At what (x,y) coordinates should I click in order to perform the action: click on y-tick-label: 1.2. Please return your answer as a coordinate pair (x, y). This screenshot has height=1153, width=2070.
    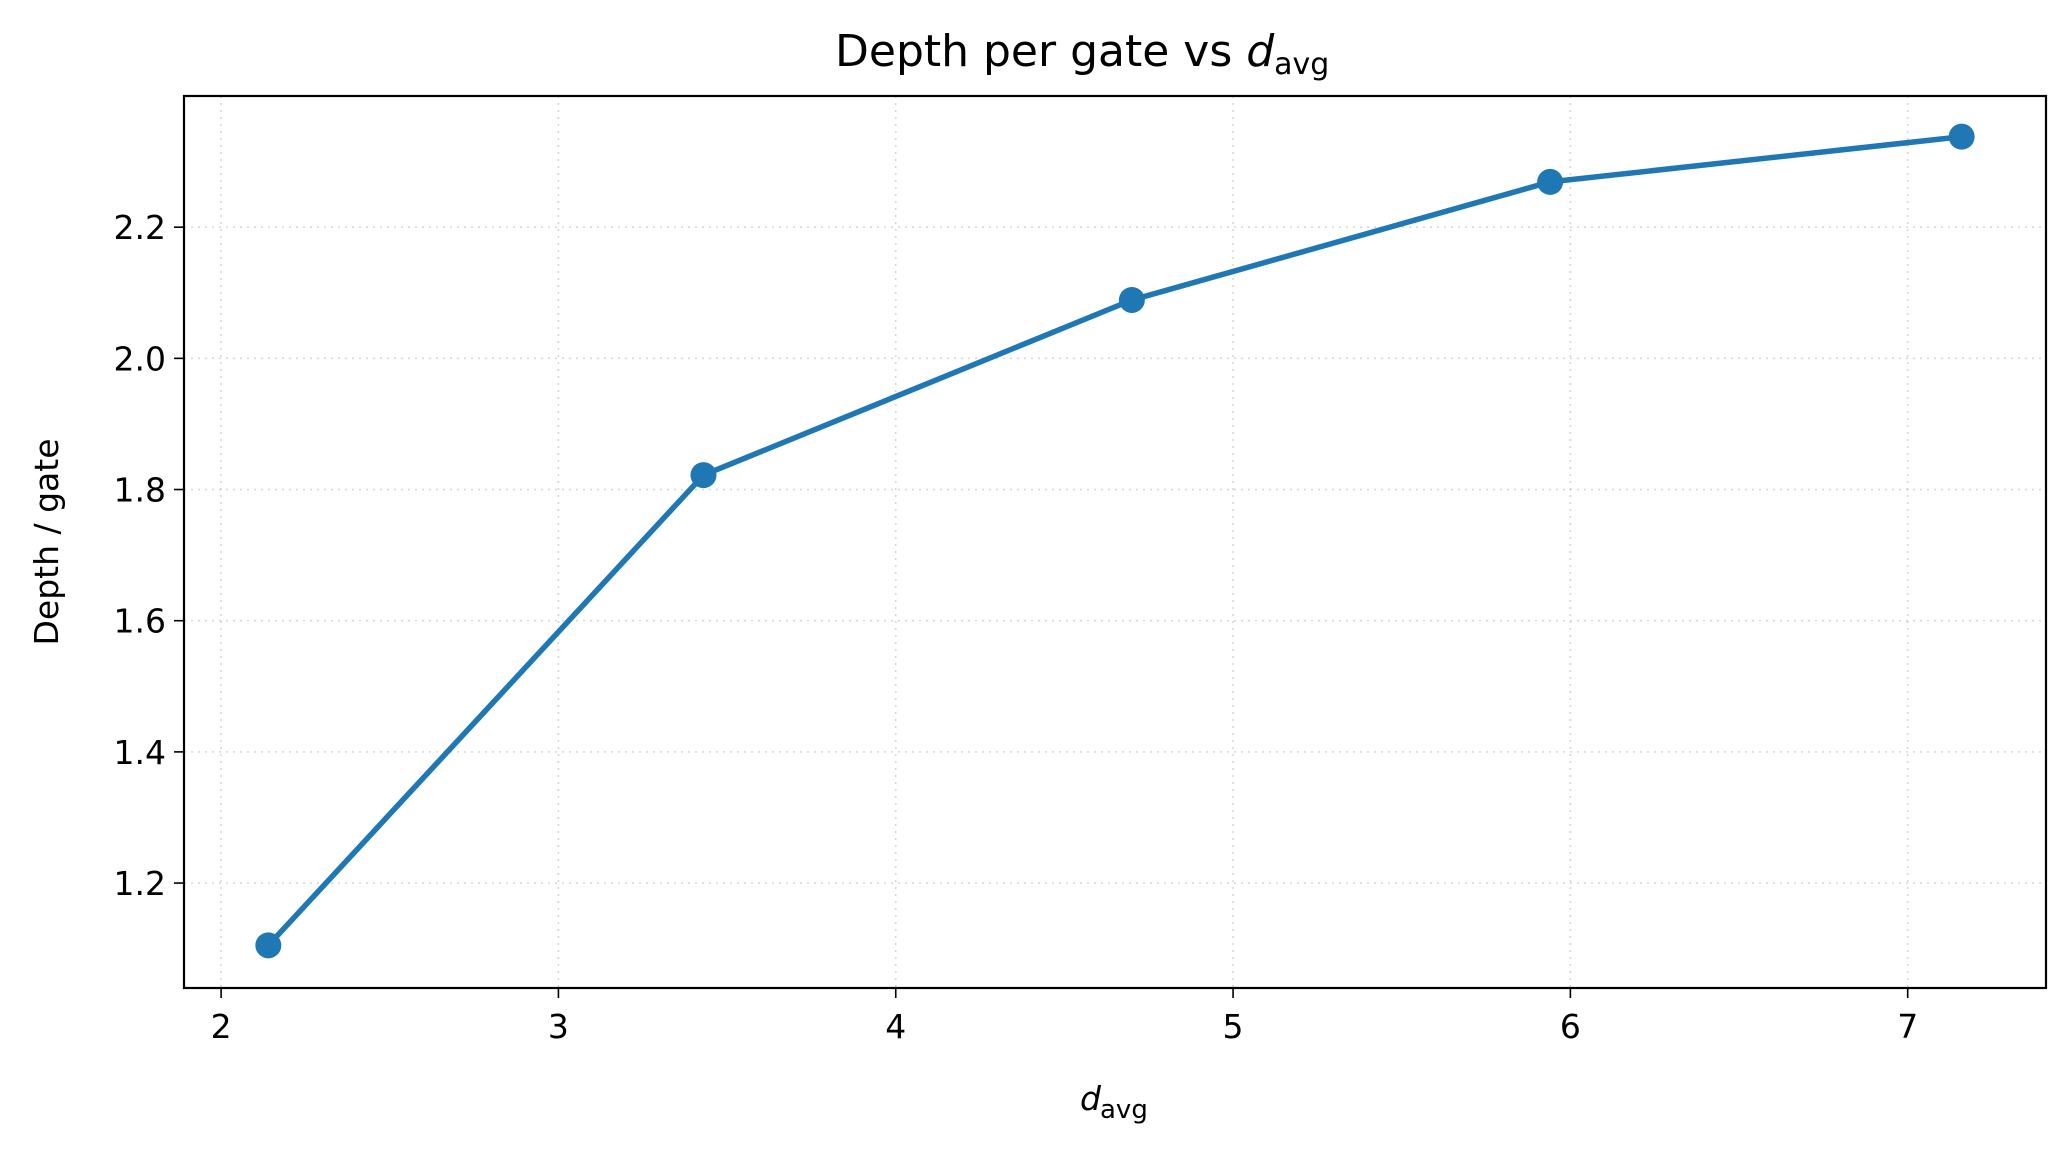
    Looking at the image, I should click on (140, 883).